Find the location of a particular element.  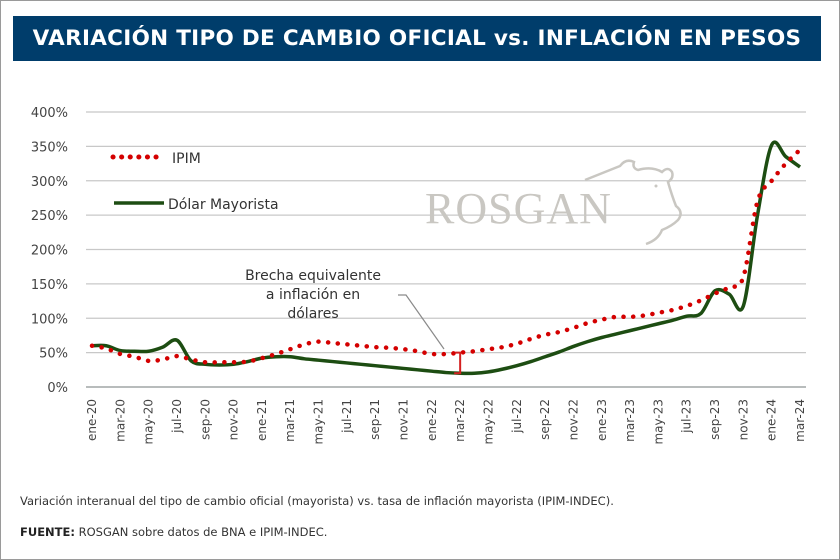

x-tick-label: sep-21 is located at coordinates (375, 419).